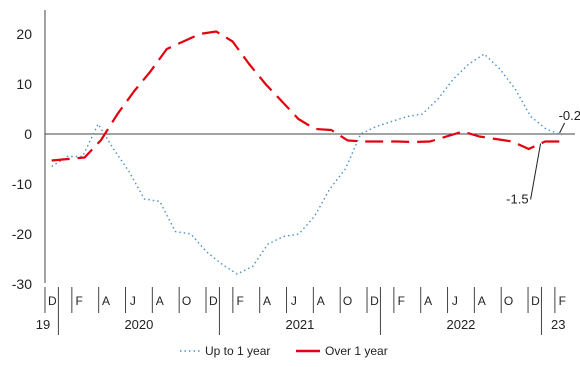 The height and width of the screenshot is (367, 580). What do you see at coordinates (43, 324) in the screenshot?
I see `x-year-label: 19` at bounding box center [43, 324].